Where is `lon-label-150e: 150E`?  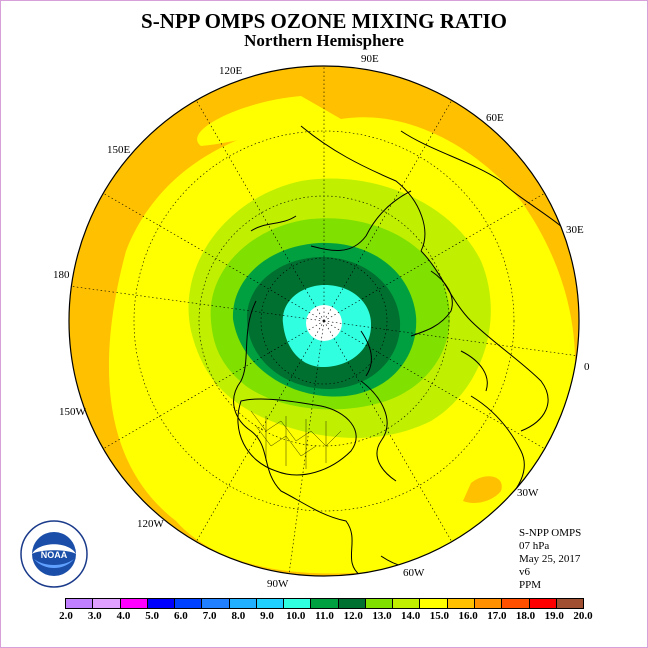
lon-label-150e: 150E is located at coordinates (119, 150).